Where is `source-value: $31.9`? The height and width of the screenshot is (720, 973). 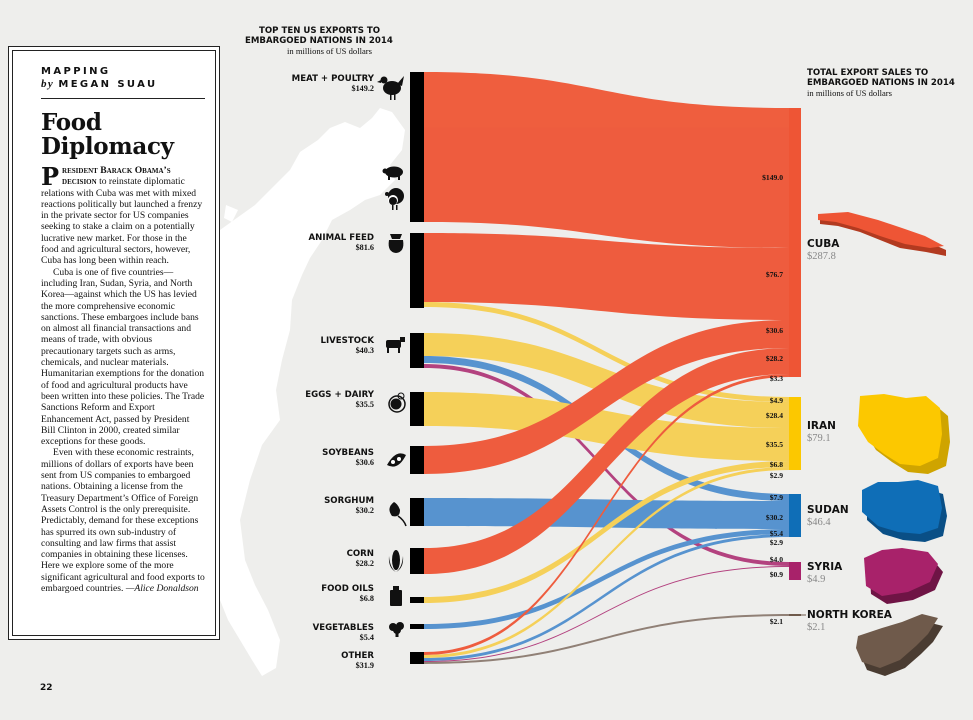
source-value: $31.9 is located at coordinates (364, 665).